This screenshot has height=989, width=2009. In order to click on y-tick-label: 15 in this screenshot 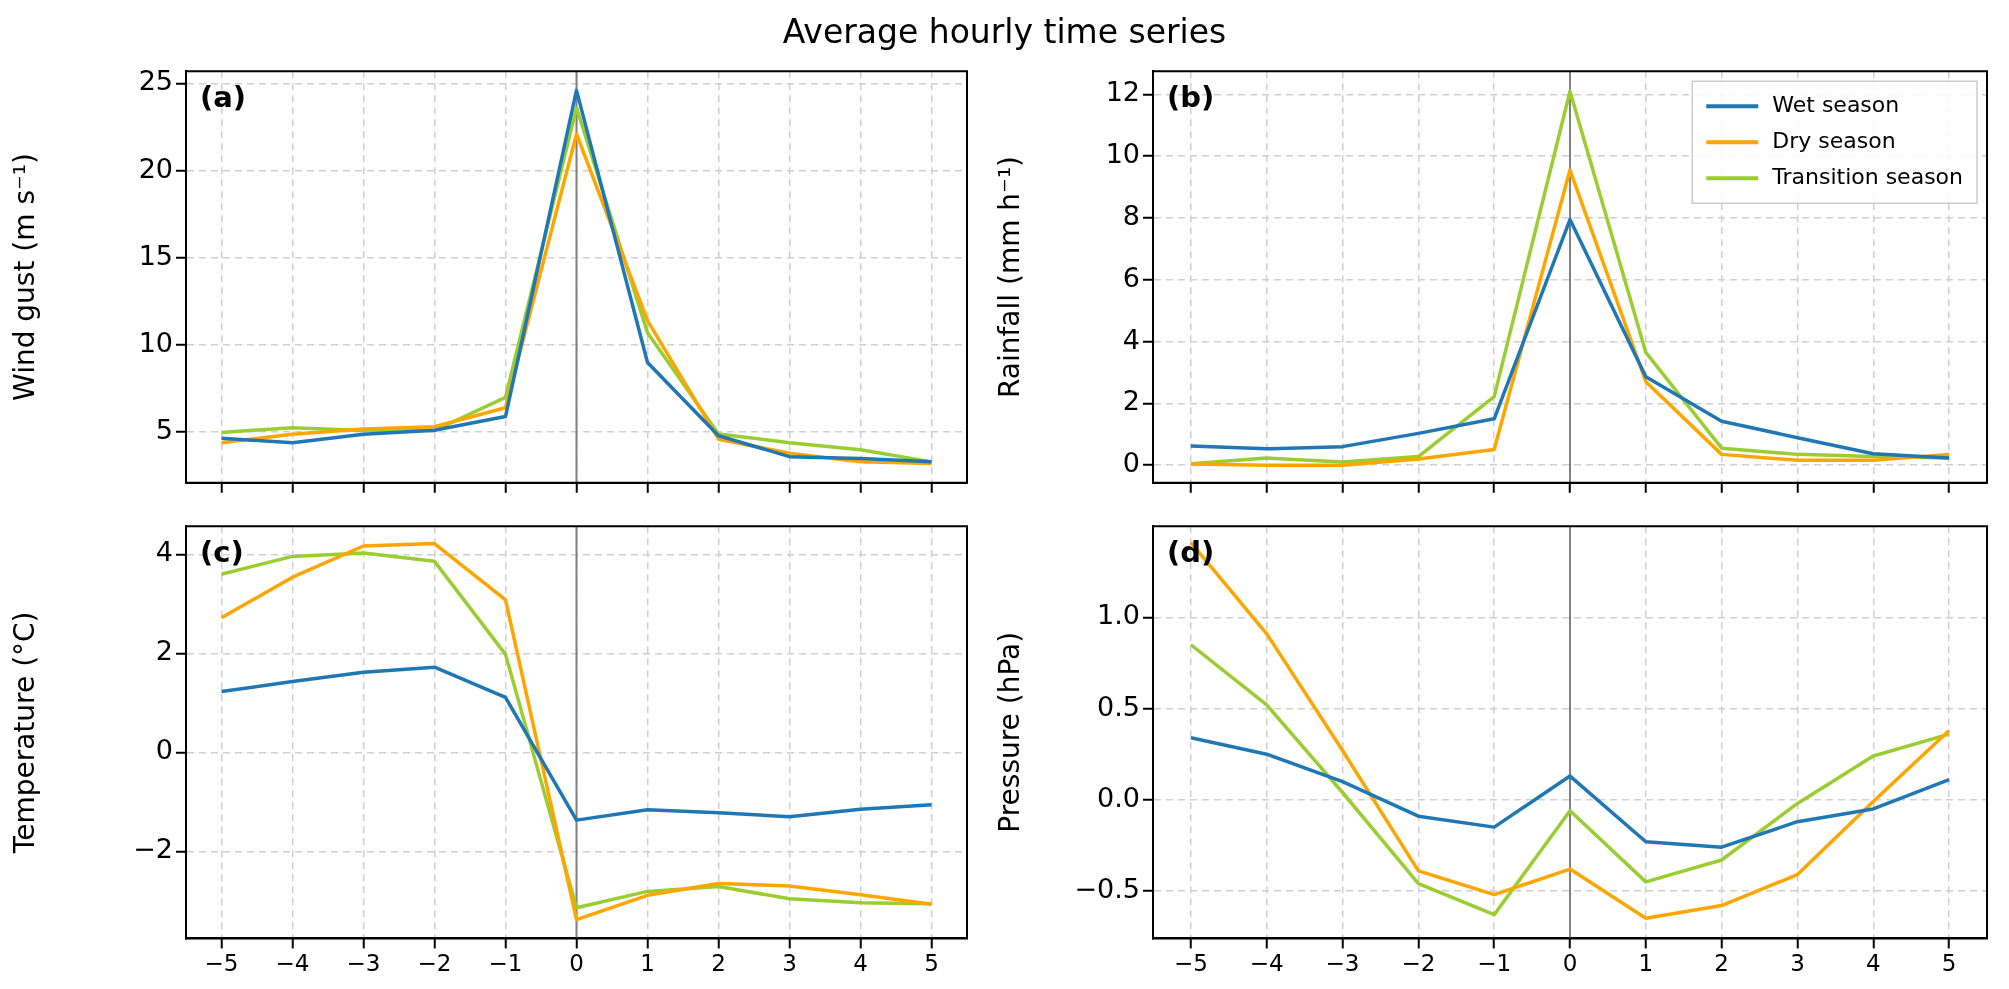, I will do `click(155, 255)`.